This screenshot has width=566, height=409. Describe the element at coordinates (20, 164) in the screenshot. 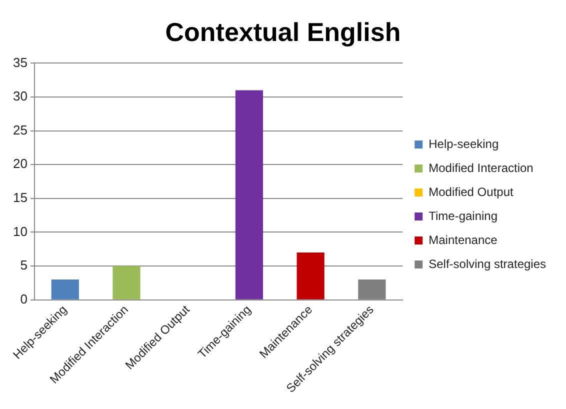

I see `y-tick-label: 20` at that location.